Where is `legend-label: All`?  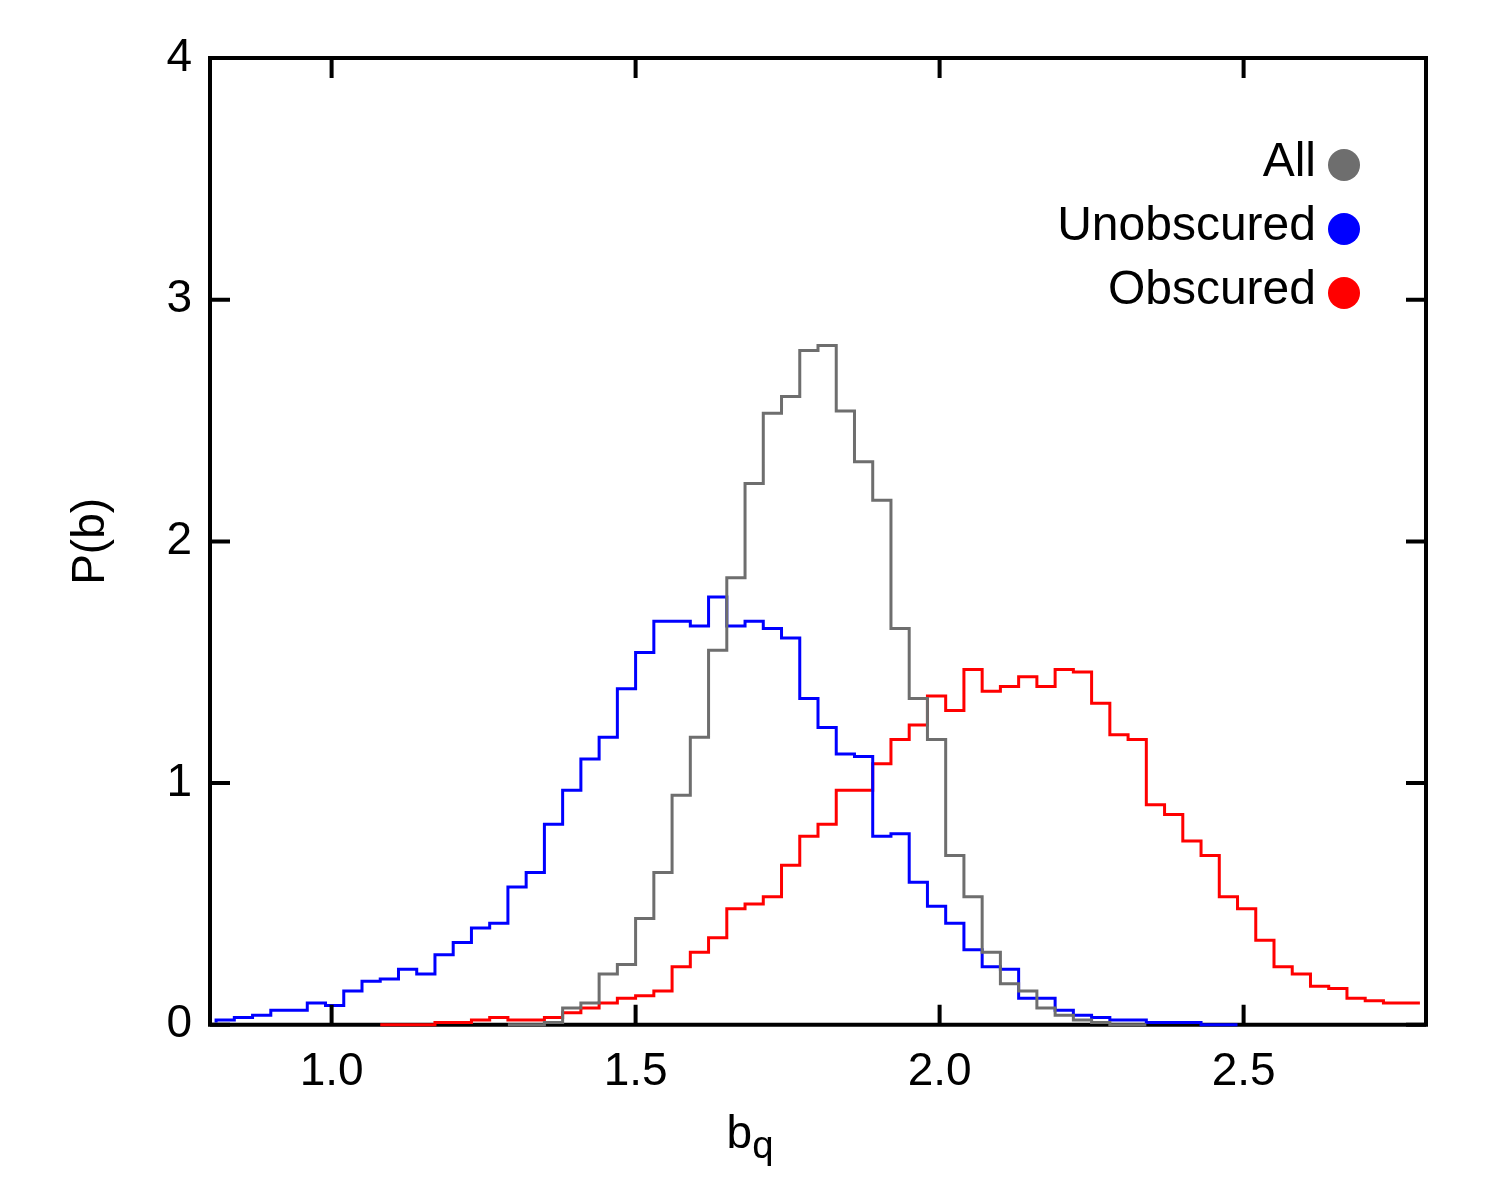 legend-label: All is located at coordinates (1289, 160).